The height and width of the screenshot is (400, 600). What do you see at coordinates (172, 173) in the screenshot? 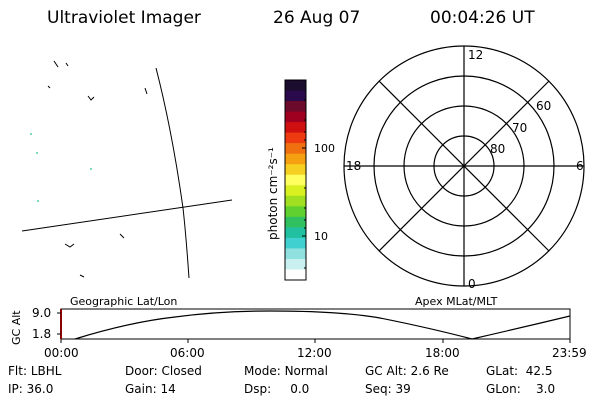
I see `meridian-line` at bounding box center [172, 173].